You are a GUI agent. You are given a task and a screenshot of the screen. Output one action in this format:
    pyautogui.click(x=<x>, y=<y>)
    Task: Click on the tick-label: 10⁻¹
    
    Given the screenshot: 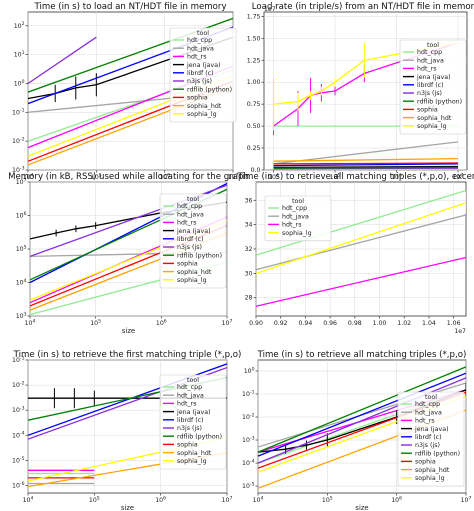 What is the action you would take?
    pyautogui.click(x=18, y=112)
    